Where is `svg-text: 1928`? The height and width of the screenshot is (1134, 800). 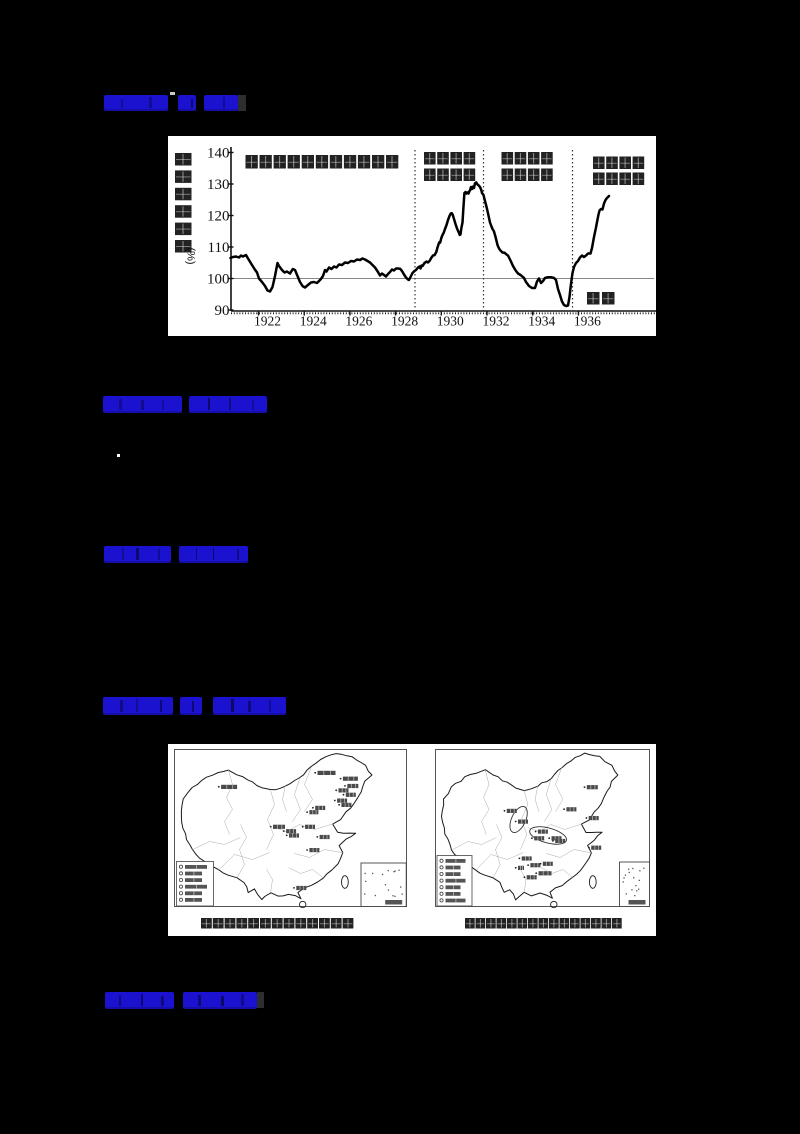 svg-text: 1928 is located at coordinates (404, 321).